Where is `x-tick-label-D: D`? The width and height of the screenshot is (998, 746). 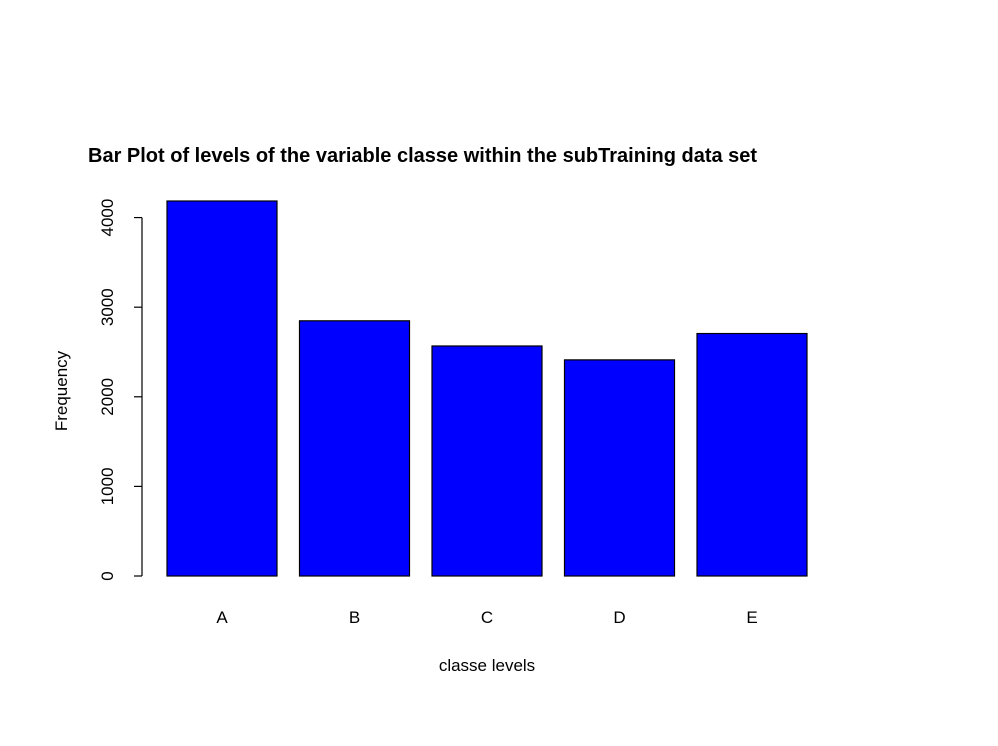
x-tick-label-D: D is located at coordinates (619, 617).